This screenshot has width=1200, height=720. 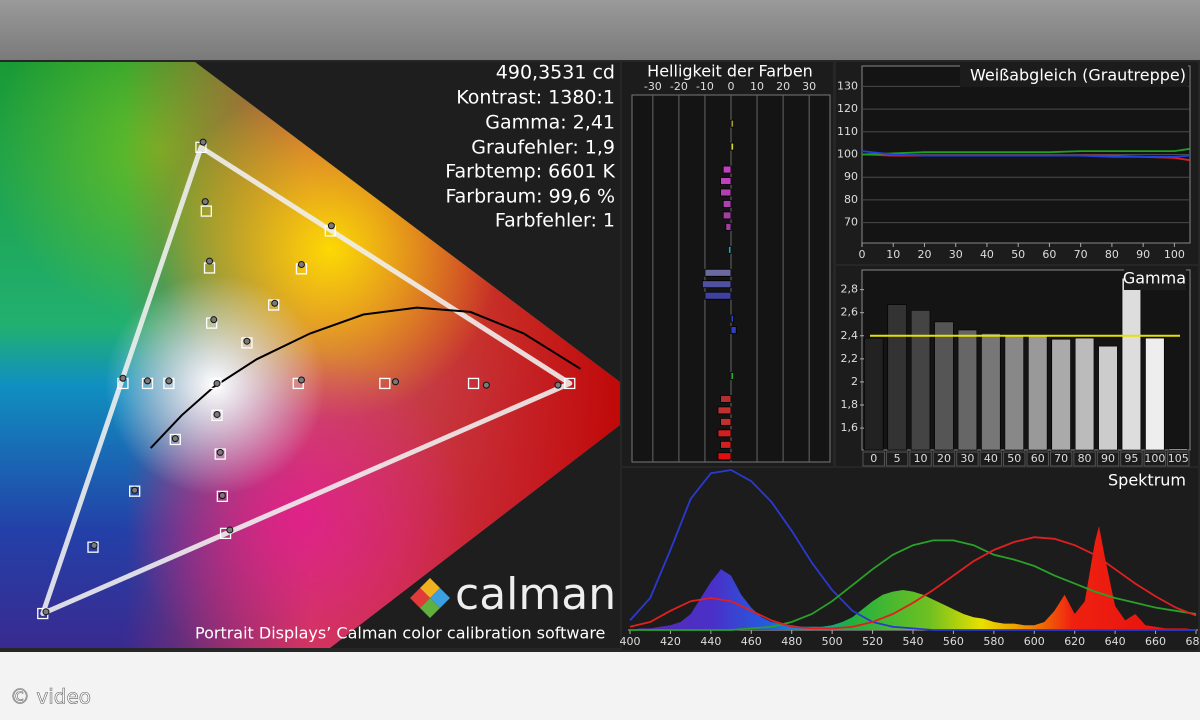 What do you see at coordinates (751, 641) in the screenshot?
I see `x-tick-label: 460` at bounding box center [751, 641].